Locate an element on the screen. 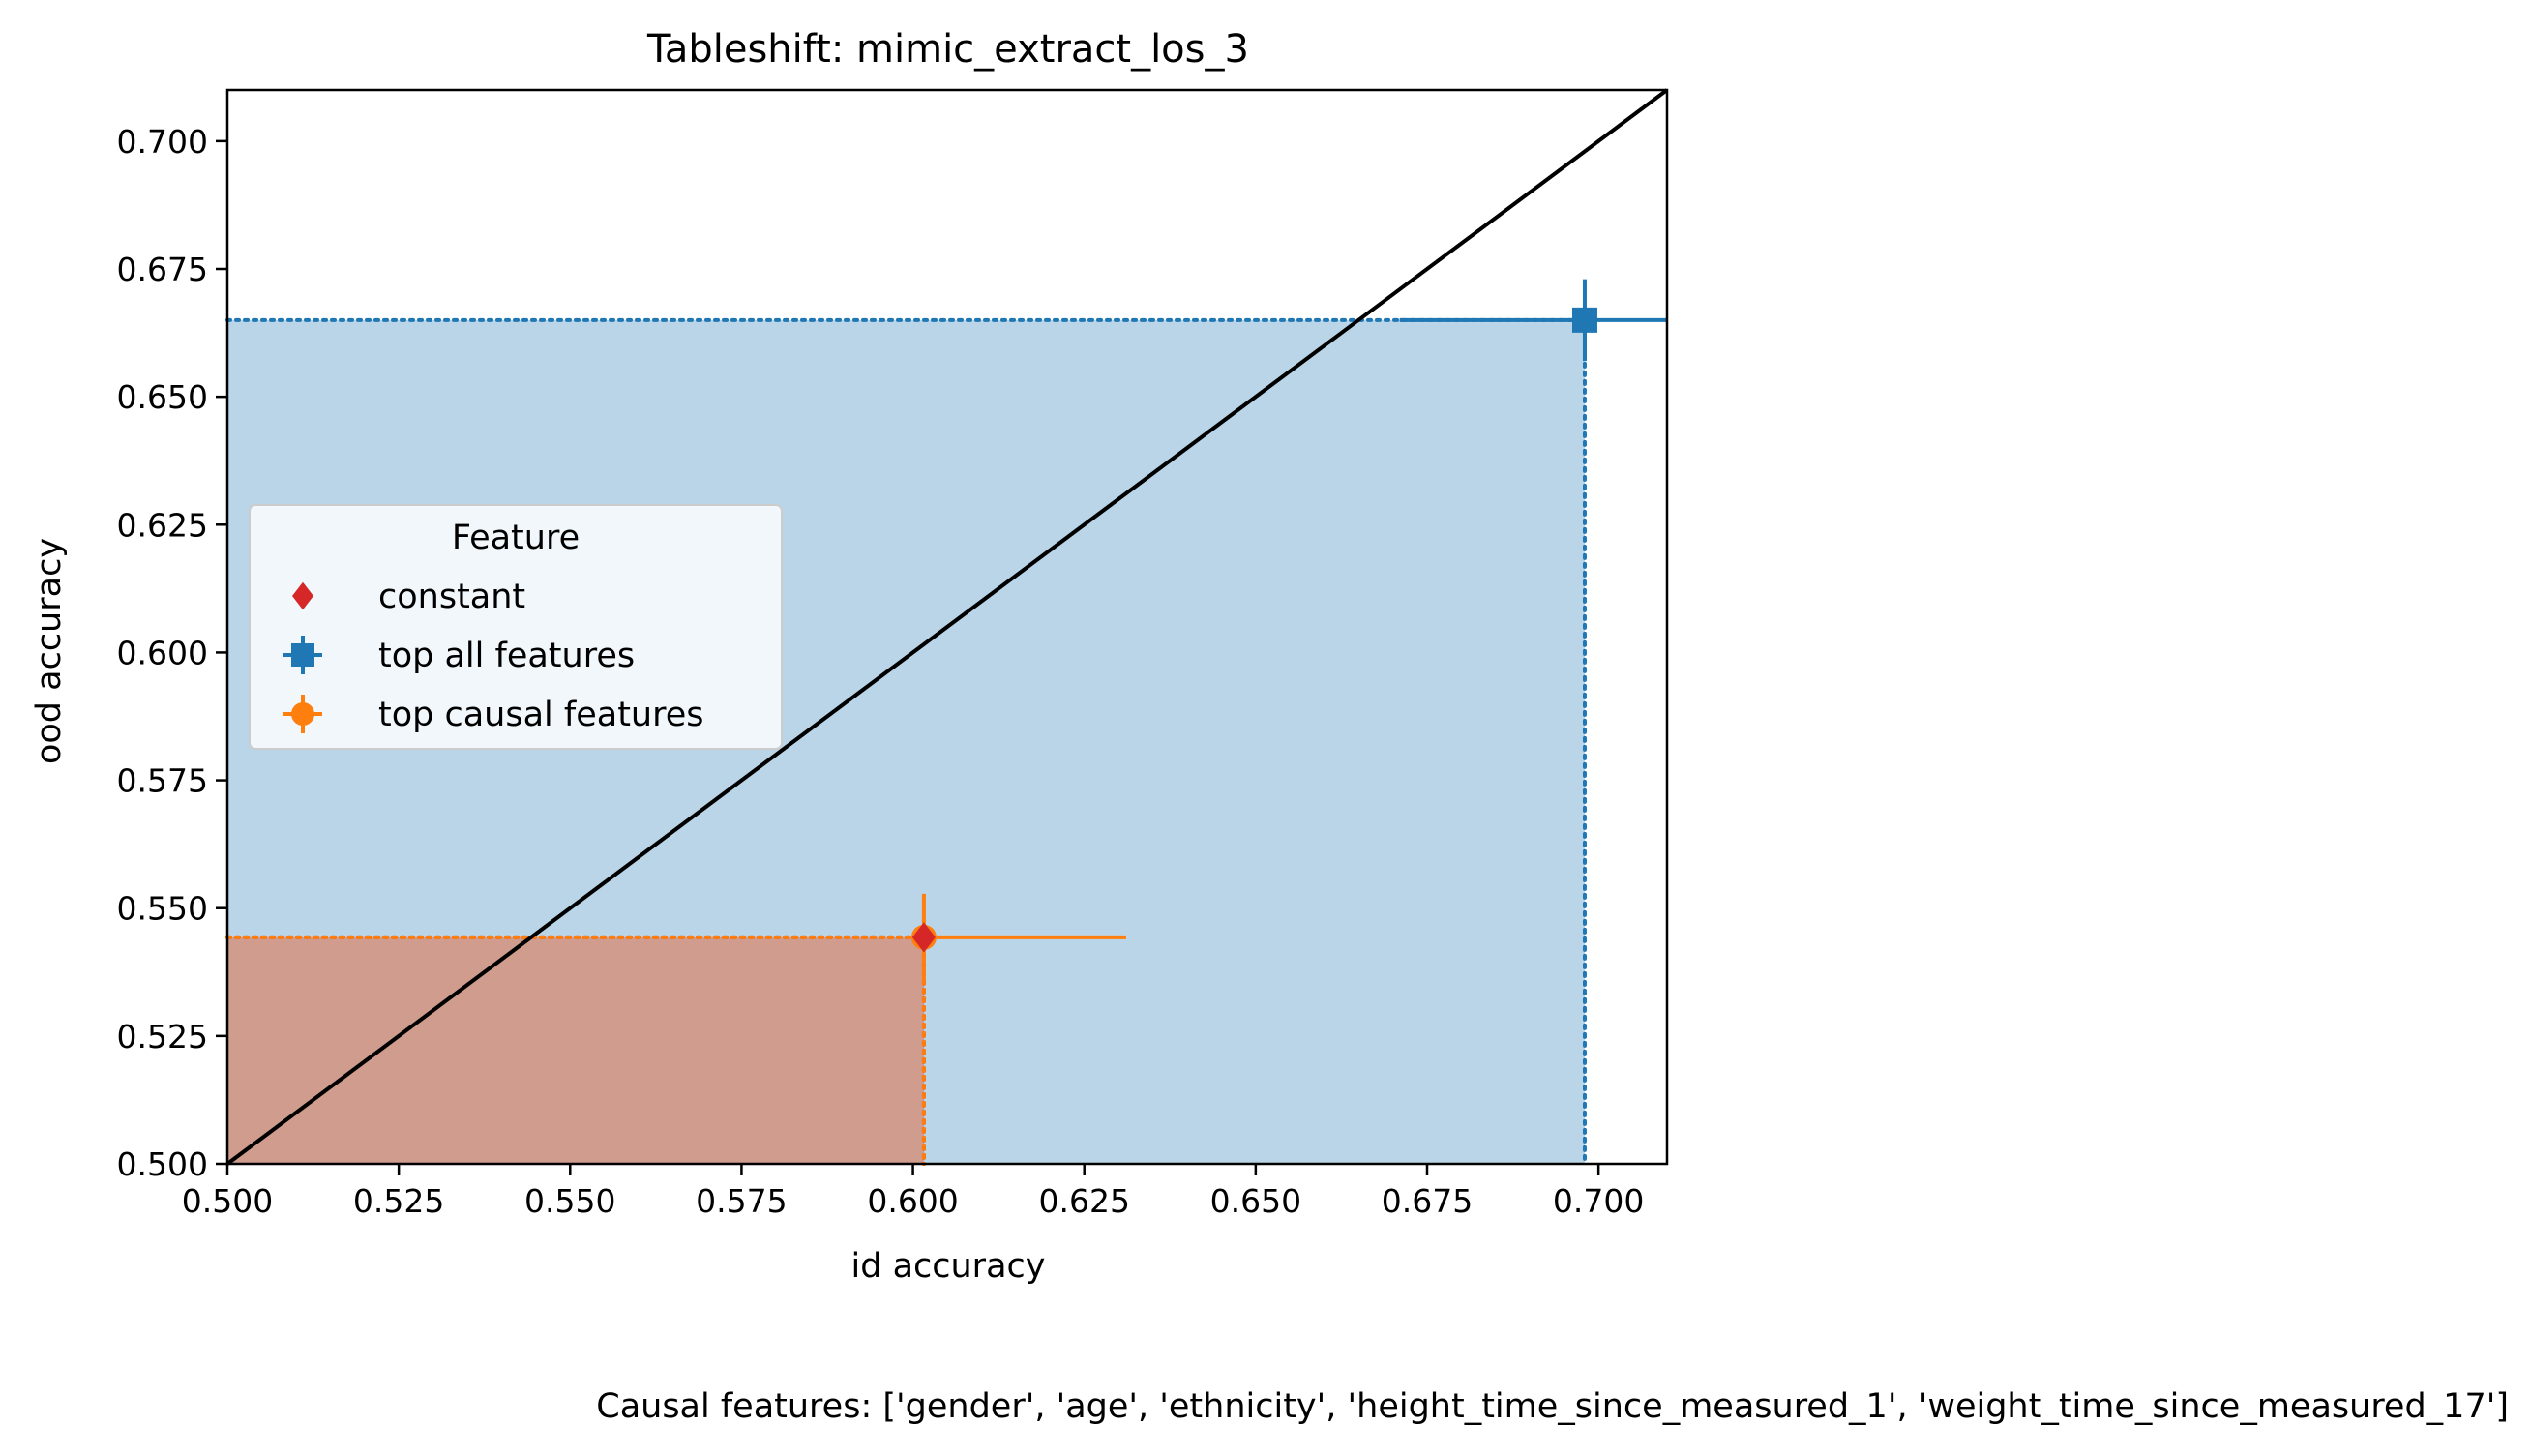  y-tick-label: 0.575 is located at coordinates (162, 781).